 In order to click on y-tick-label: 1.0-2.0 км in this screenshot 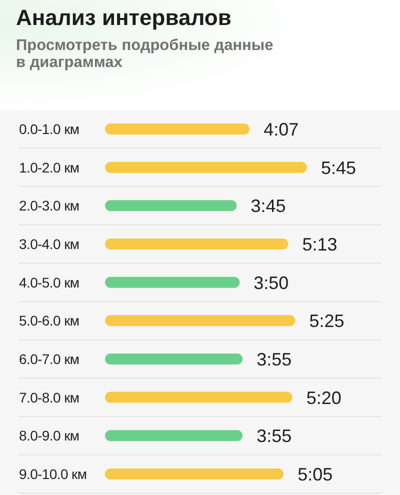, I will do `click(49, 167)`.